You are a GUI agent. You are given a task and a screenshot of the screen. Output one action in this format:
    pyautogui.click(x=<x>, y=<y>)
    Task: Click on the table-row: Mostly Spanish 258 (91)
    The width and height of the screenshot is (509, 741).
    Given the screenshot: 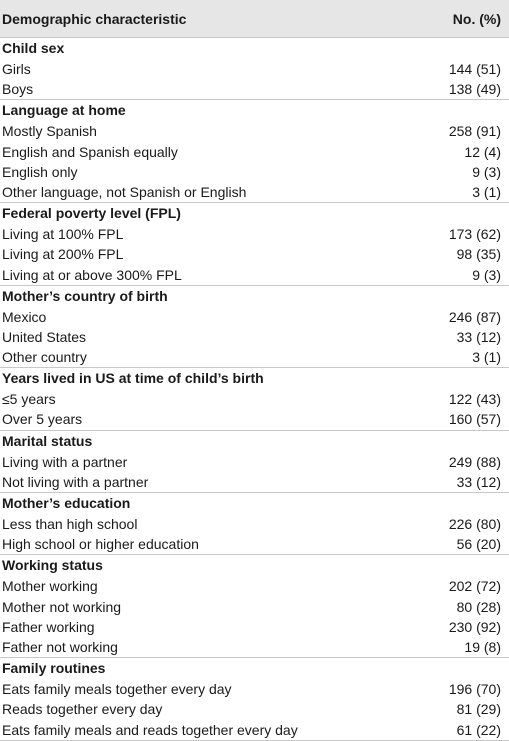 What is the action you would take?
    pyautogui.click(x=254, y=131)
    